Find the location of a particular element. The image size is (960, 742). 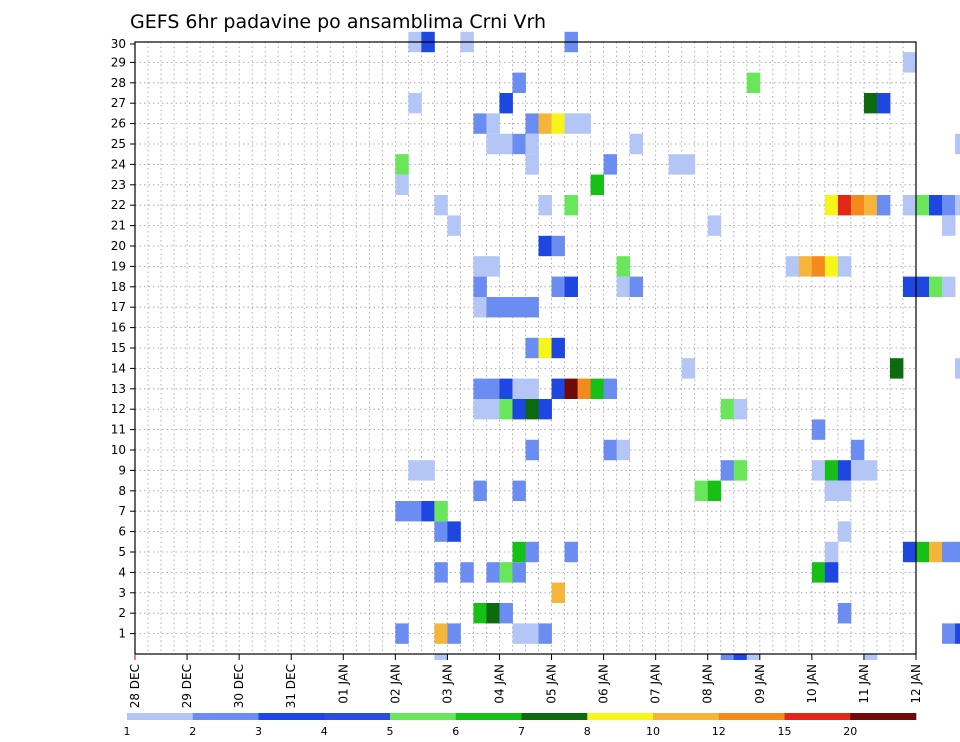

colorbar-label: 1 is located at coordinates (127, 731).